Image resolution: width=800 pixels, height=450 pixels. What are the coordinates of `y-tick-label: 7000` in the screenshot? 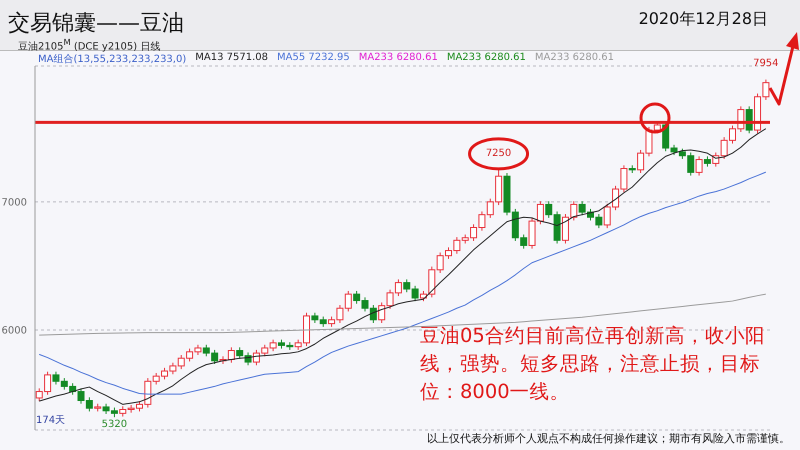 It's located at (14, 202).